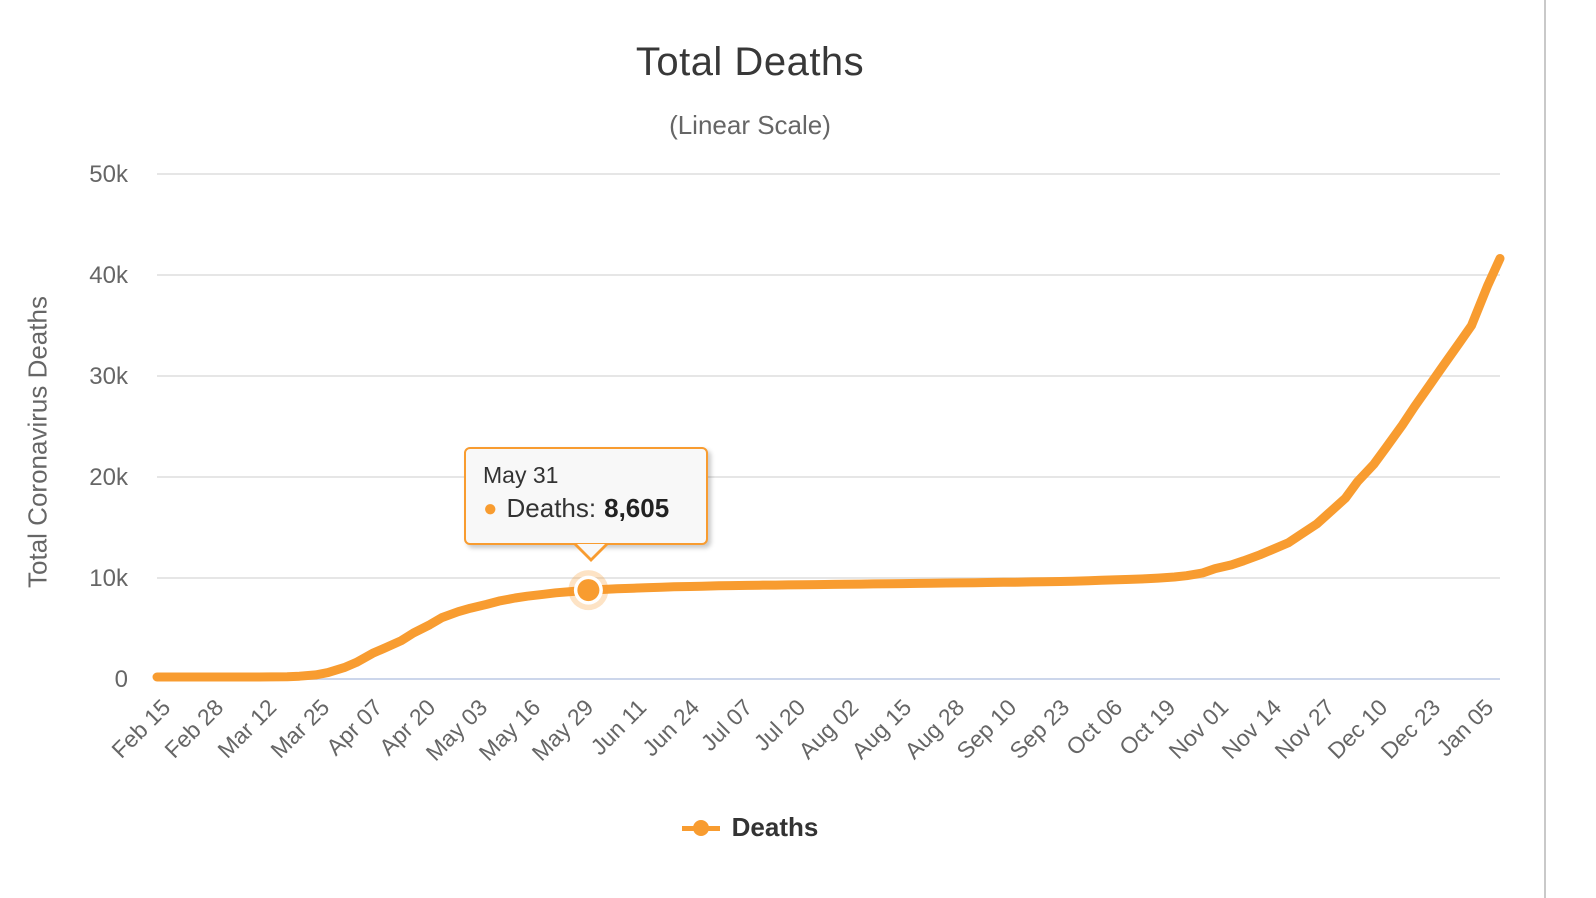  Describe the element at coordinates (121, 679) in the screenshot. I see `y-tick-label-0: 0` at that location.